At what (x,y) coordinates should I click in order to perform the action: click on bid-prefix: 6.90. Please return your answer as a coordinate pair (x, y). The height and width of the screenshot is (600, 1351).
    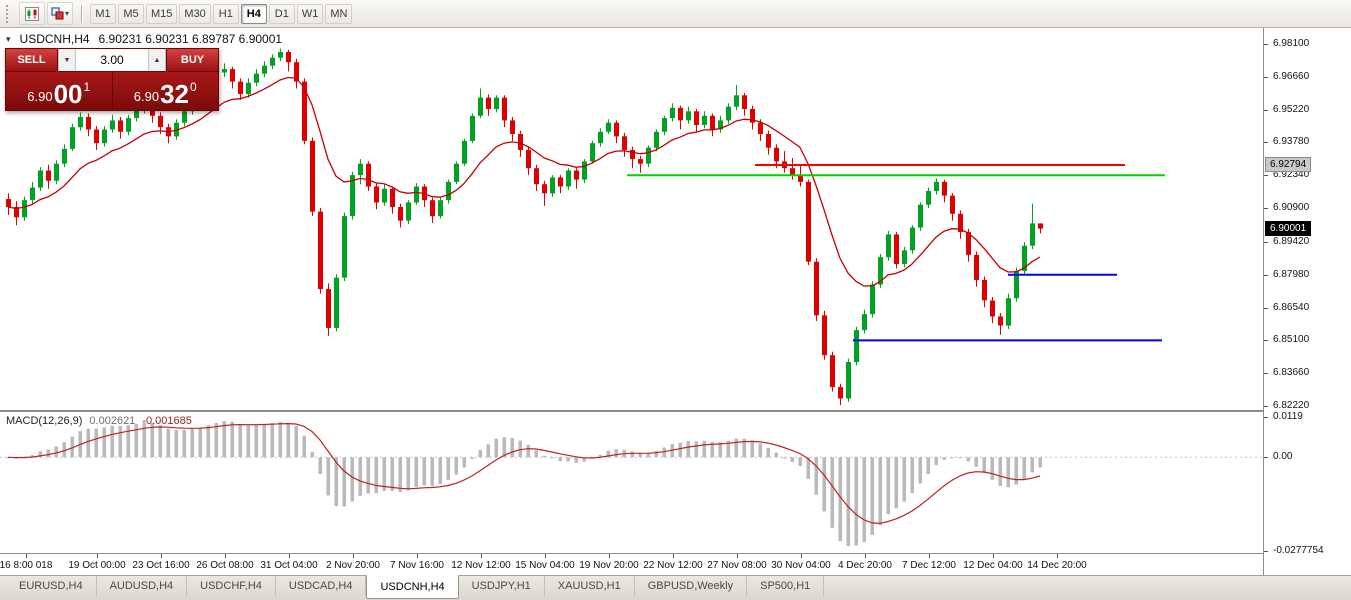
    Looking at the image, I should click on (40, 96).